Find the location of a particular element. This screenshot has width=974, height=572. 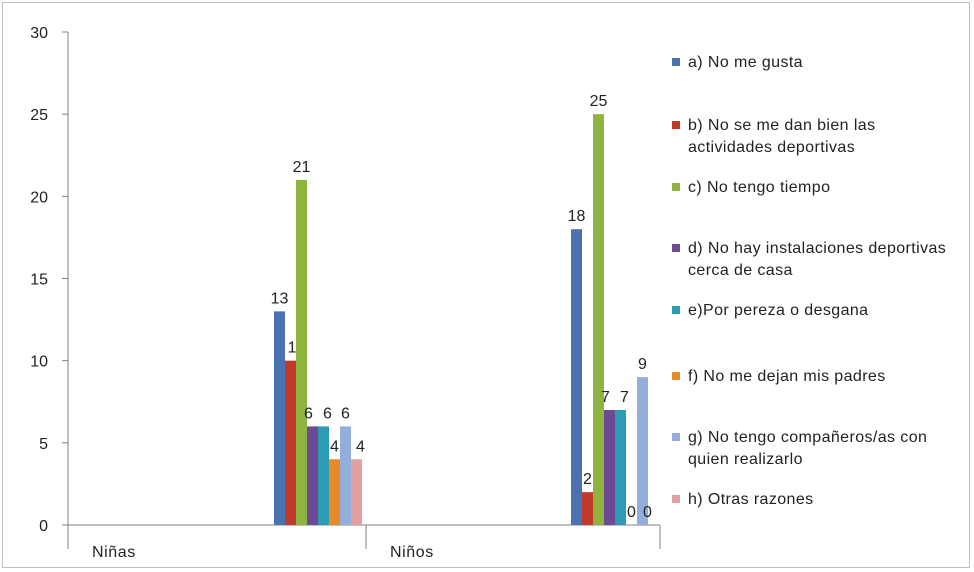

data-label: 18 is located at coordinates (577, 216).